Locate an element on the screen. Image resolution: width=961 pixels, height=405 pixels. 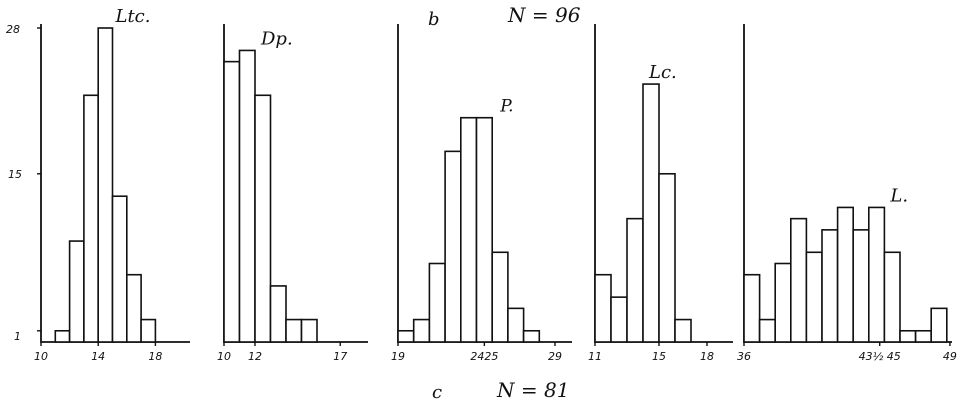
panel-b-letter: b is located at coordinates (434, 19).